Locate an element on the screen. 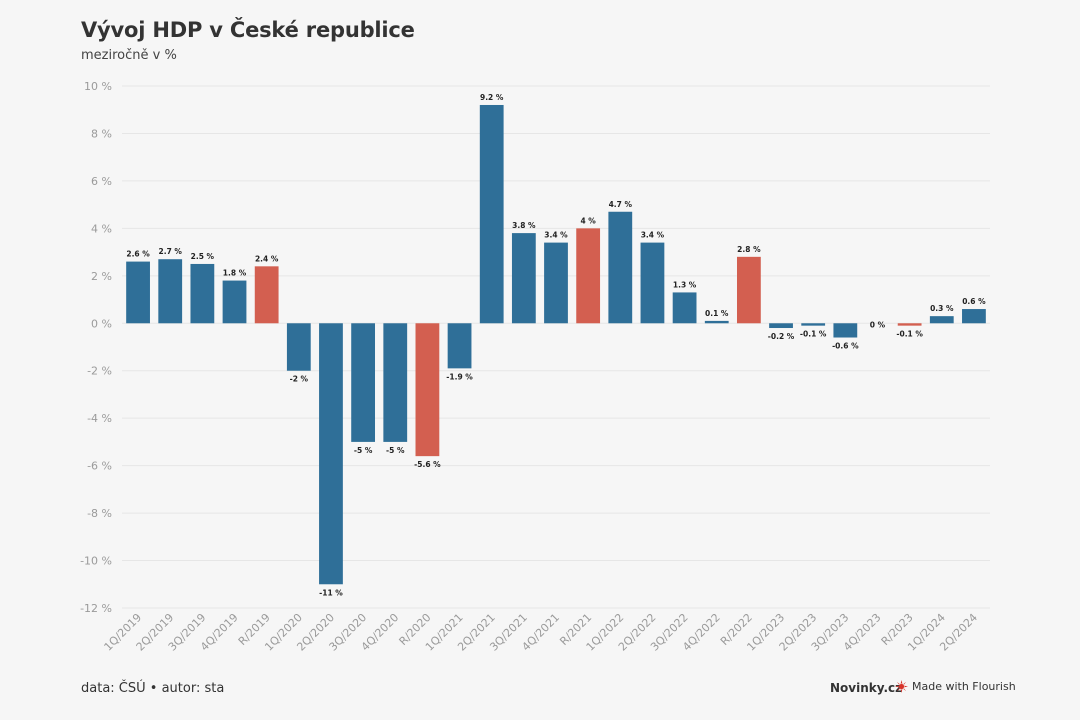  y-tick-label: 4 % is located at coordinates (101, 228).